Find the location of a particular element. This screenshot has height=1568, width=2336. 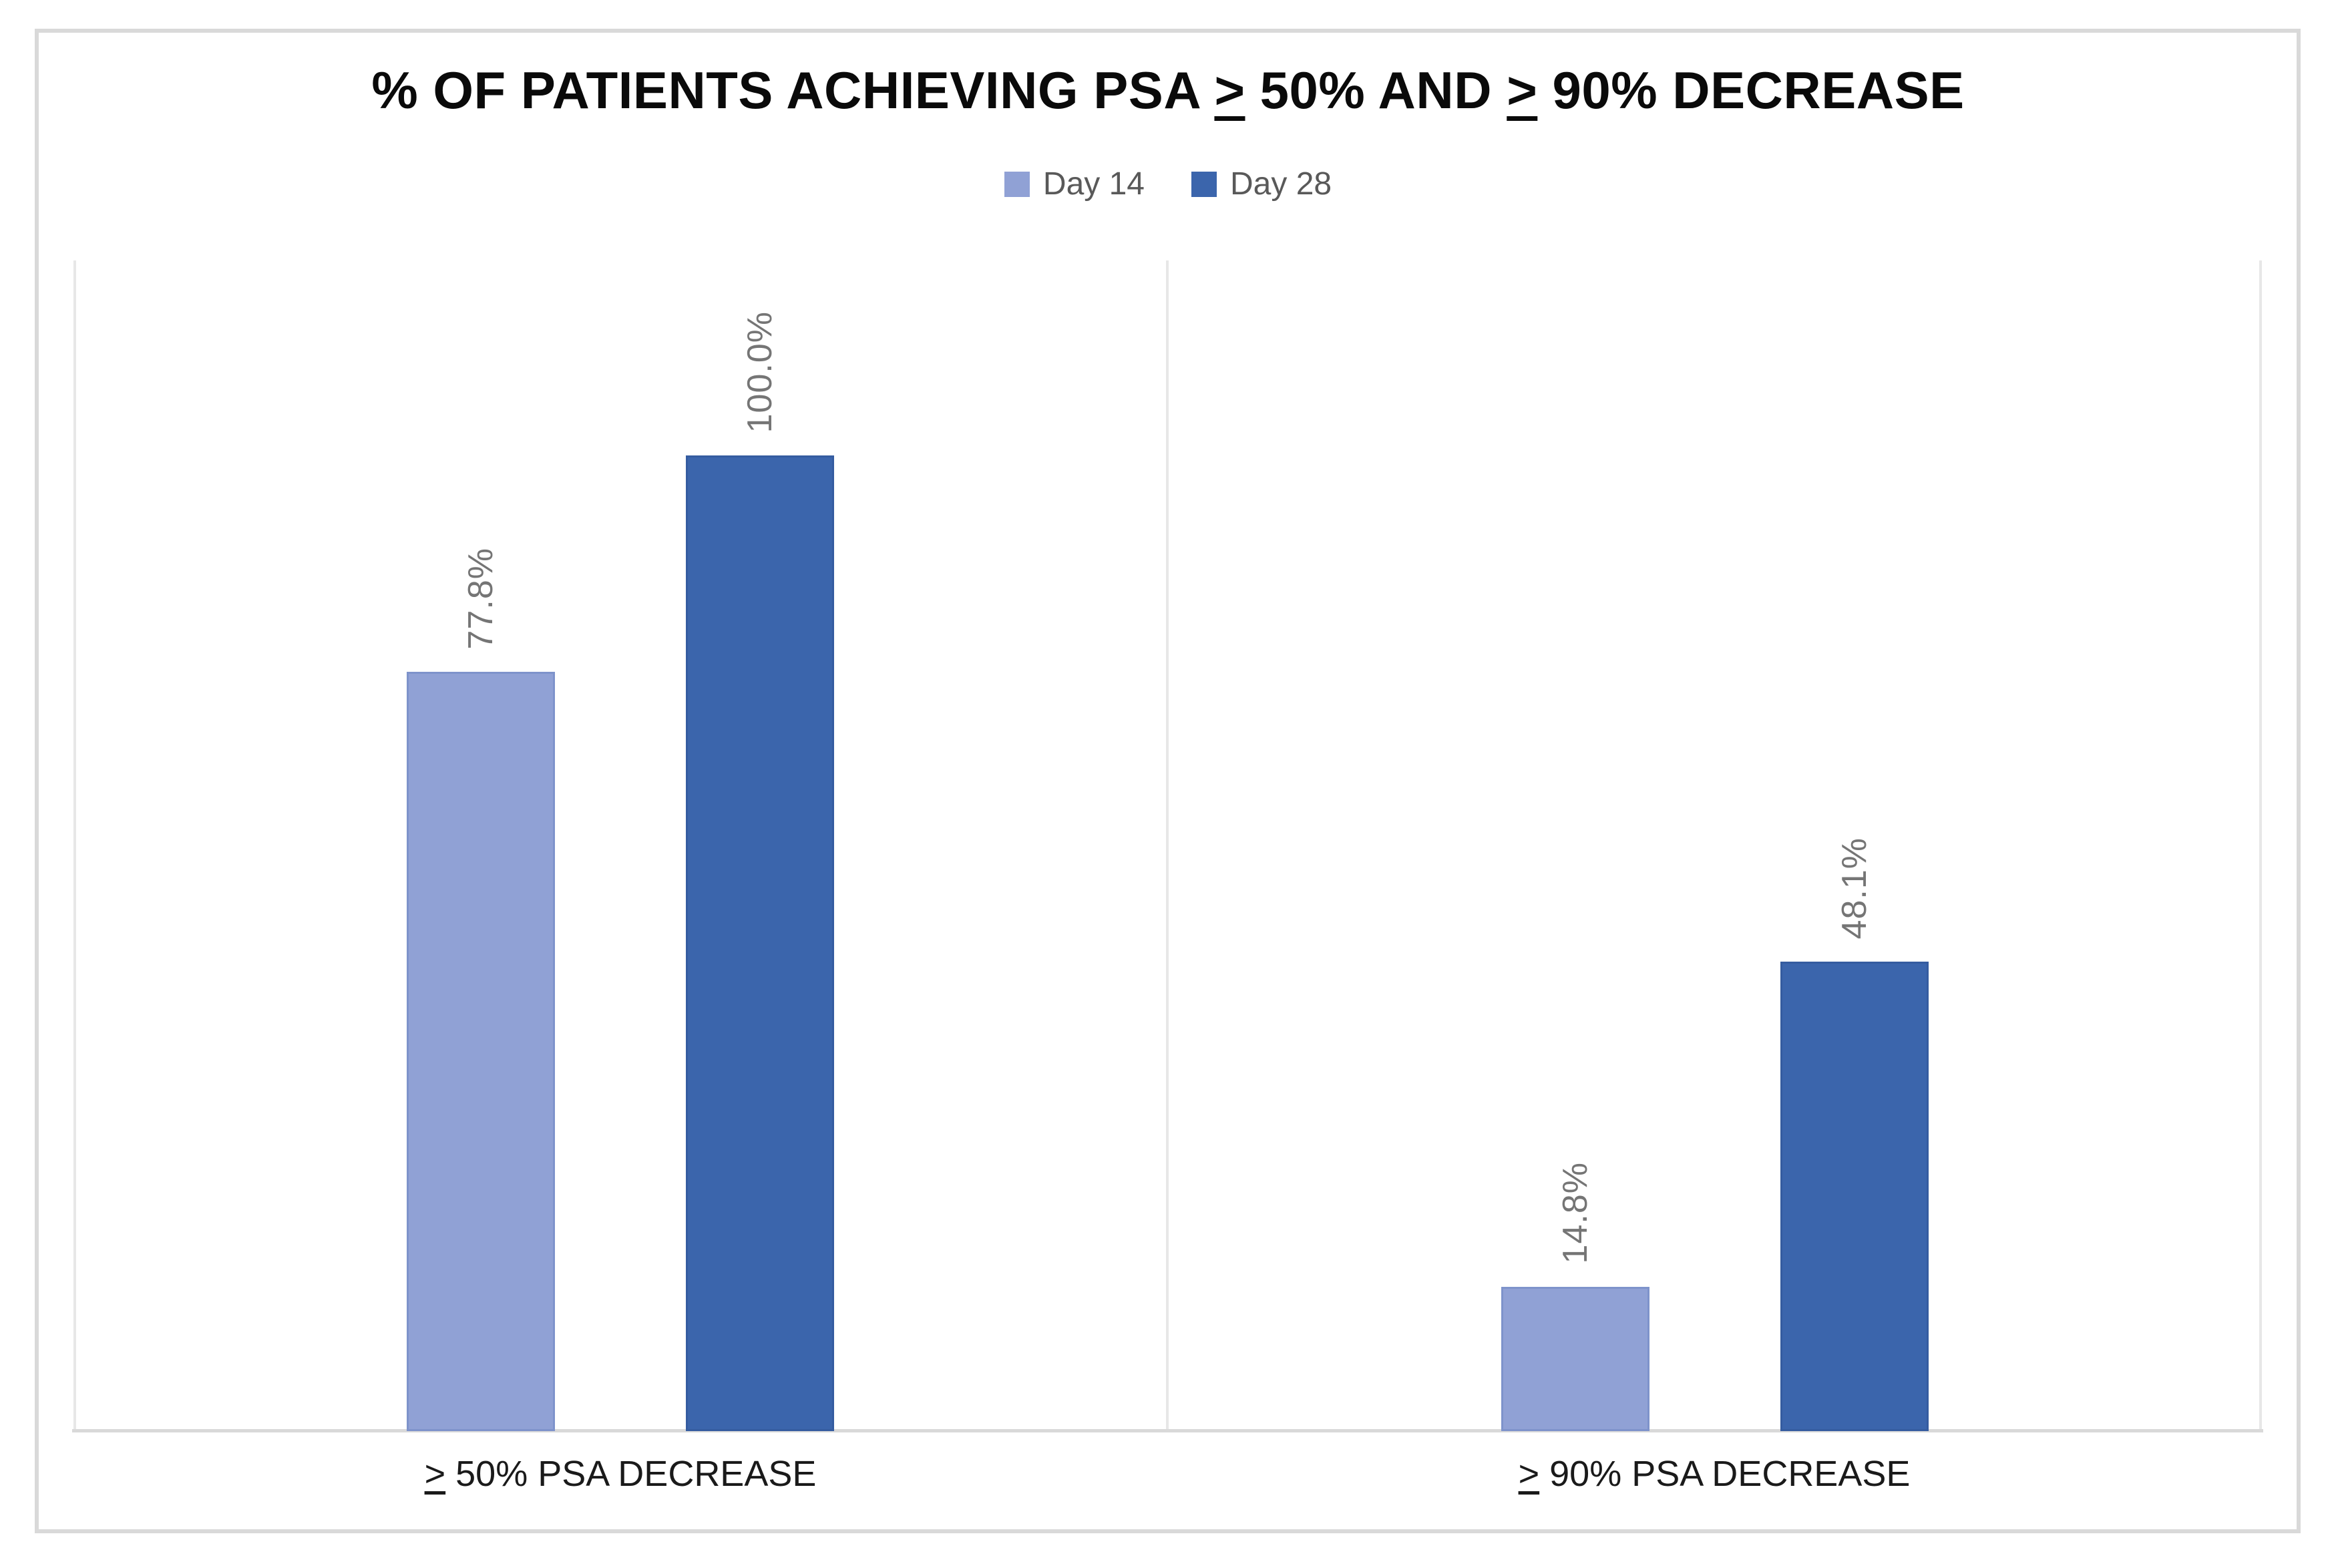

plot-left-border-line is located at coordinates (74, 845).